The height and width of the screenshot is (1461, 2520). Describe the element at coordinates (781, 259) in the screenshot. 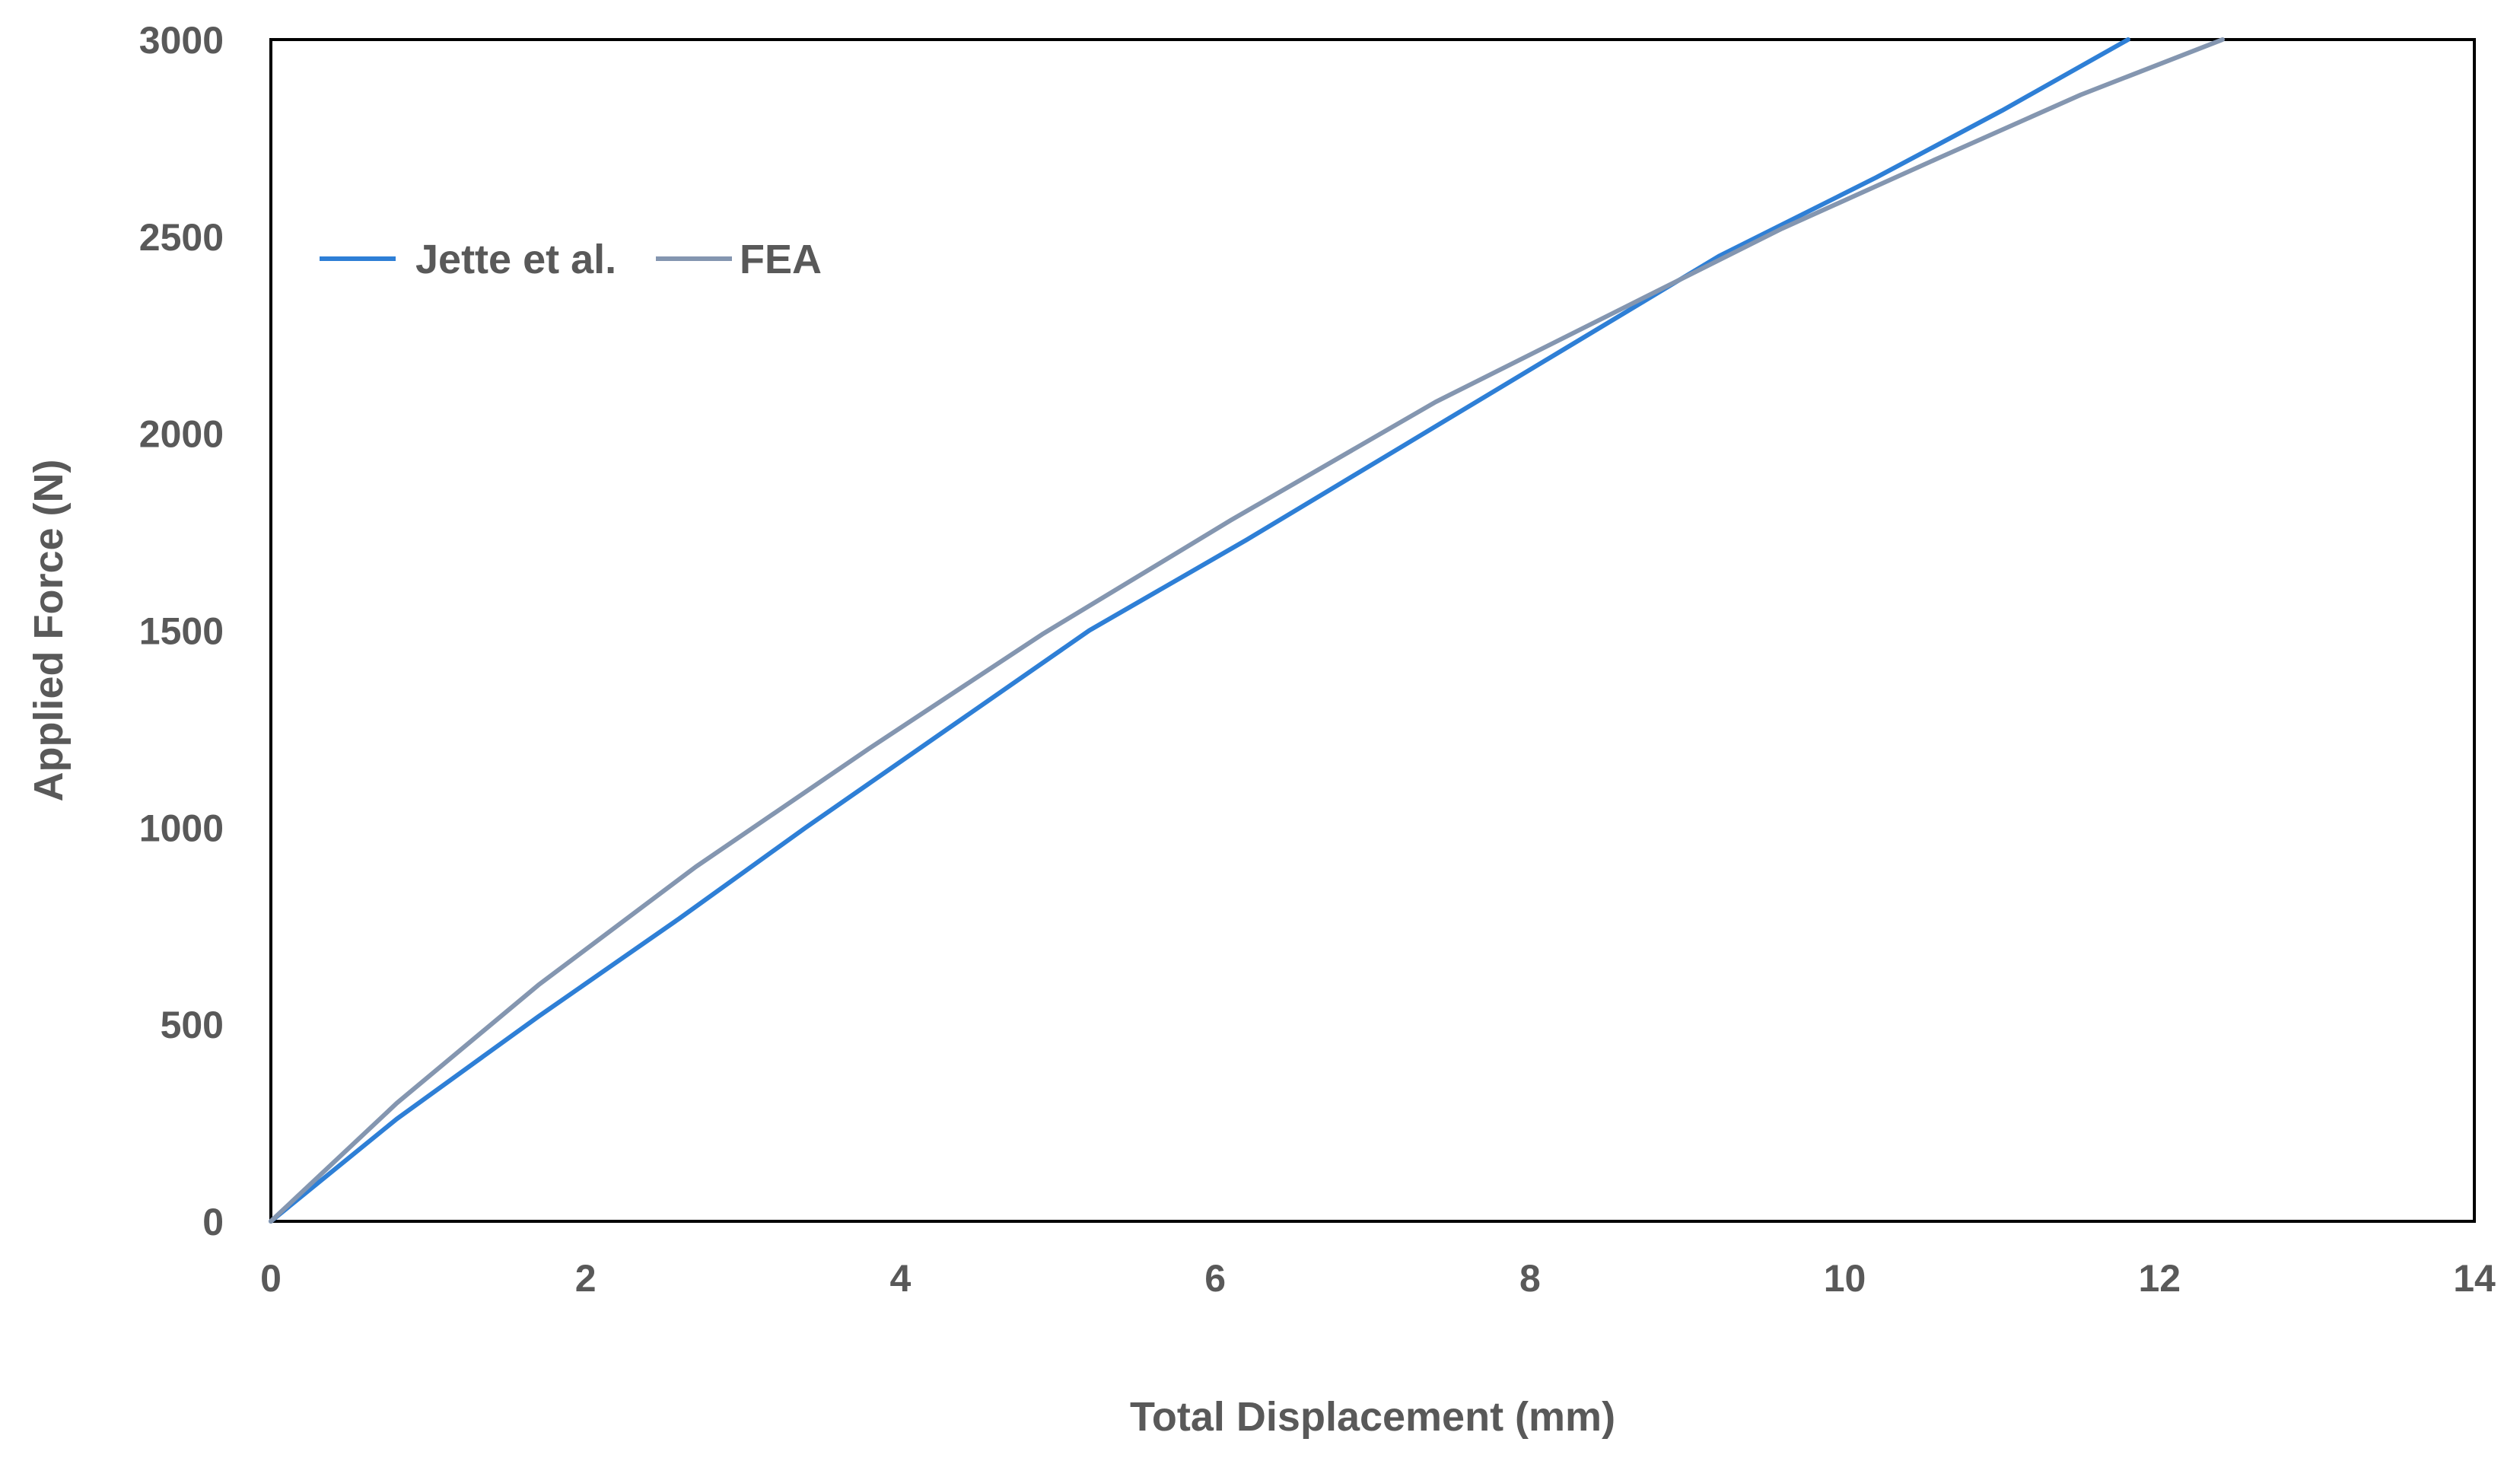

I see `legend-label-fea: FEA` at that location.